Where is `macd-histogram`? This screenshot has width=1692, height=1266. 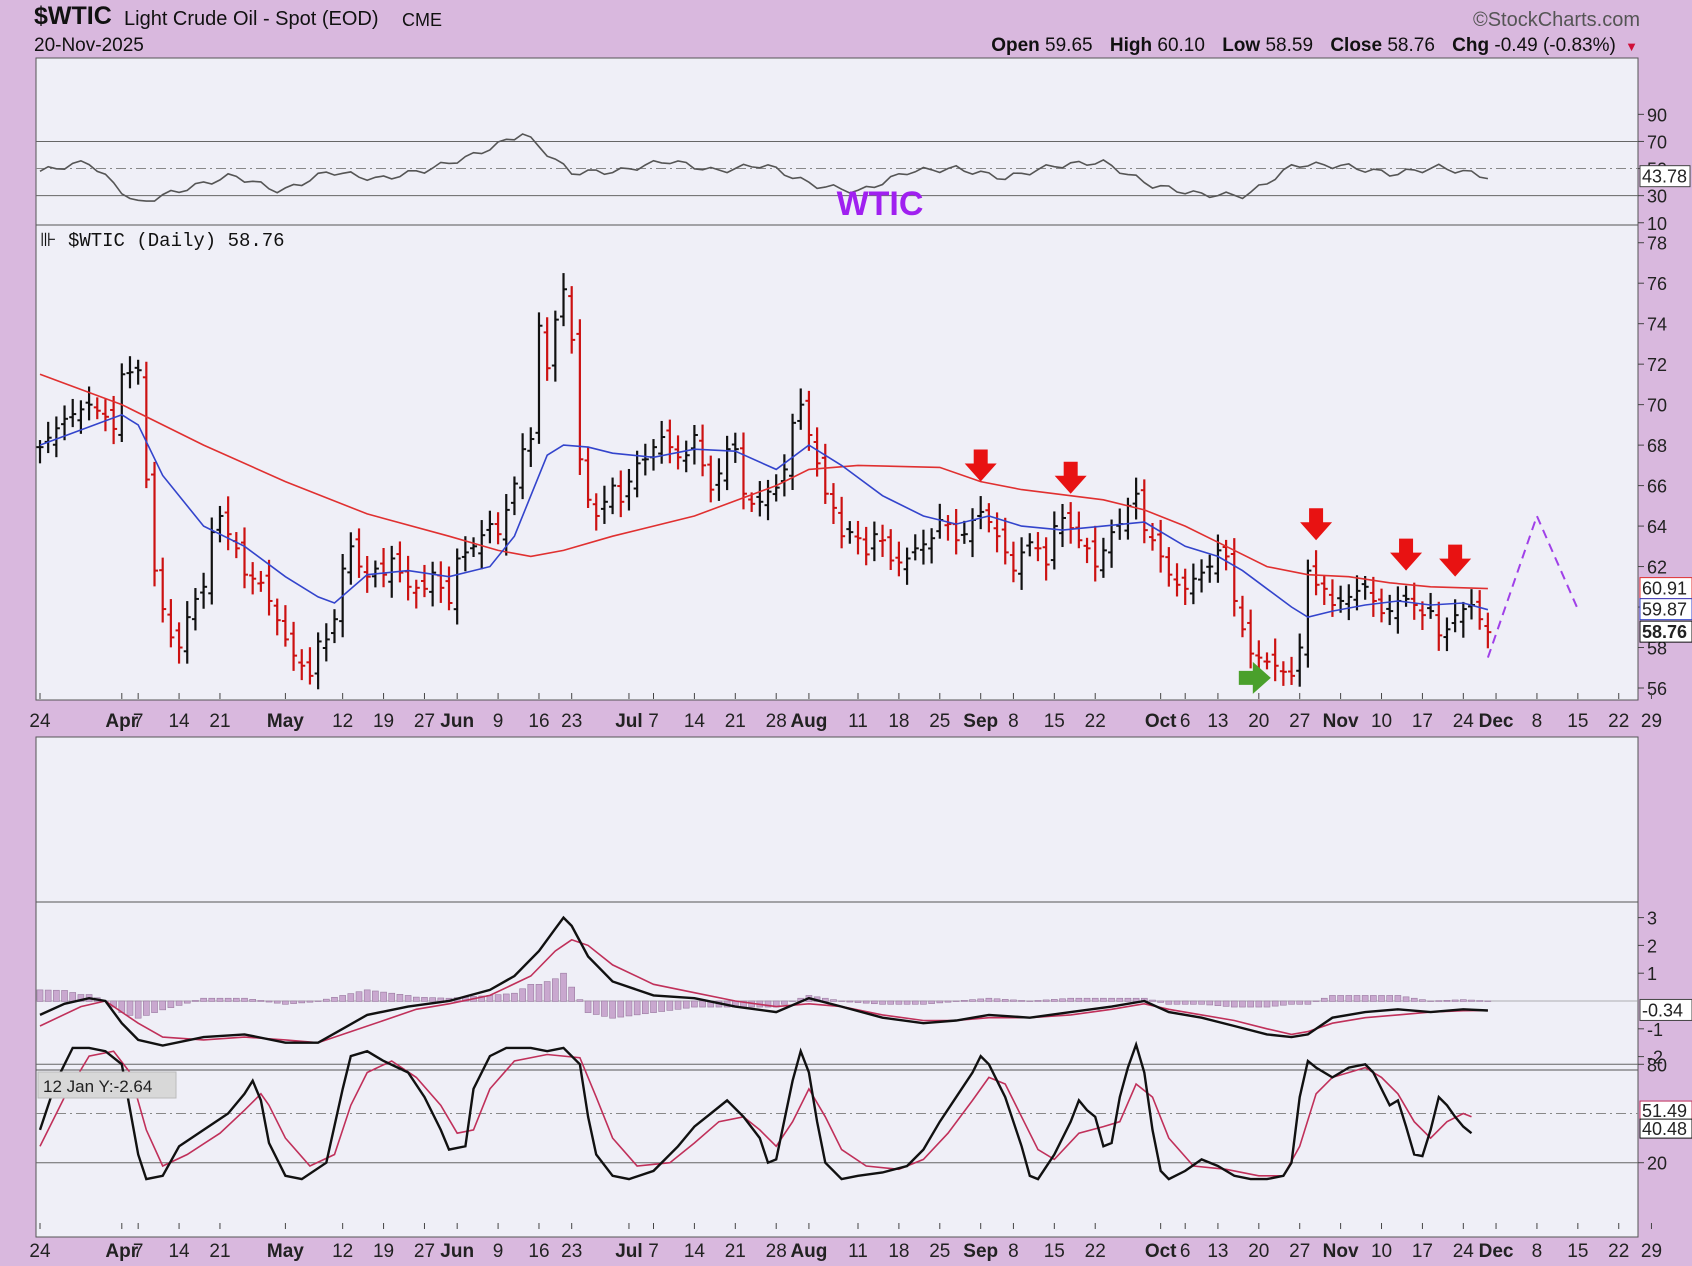
macd-histogram is located at coordinates (764, 995).